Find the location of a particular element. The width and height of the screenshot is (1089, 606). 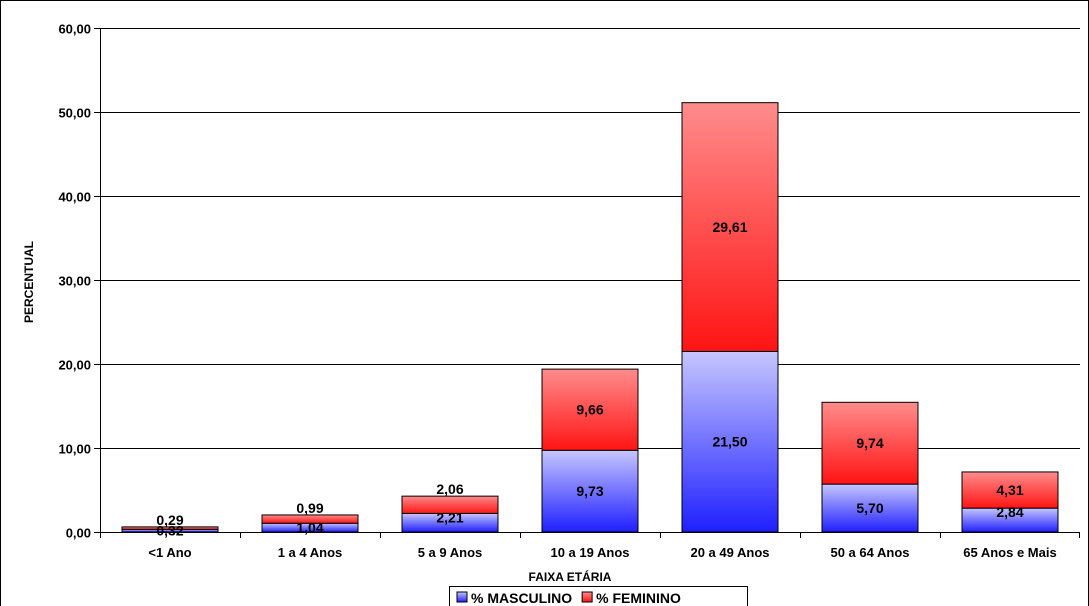

y-tick-label: 20,00 is located at coordinates (74, 365).